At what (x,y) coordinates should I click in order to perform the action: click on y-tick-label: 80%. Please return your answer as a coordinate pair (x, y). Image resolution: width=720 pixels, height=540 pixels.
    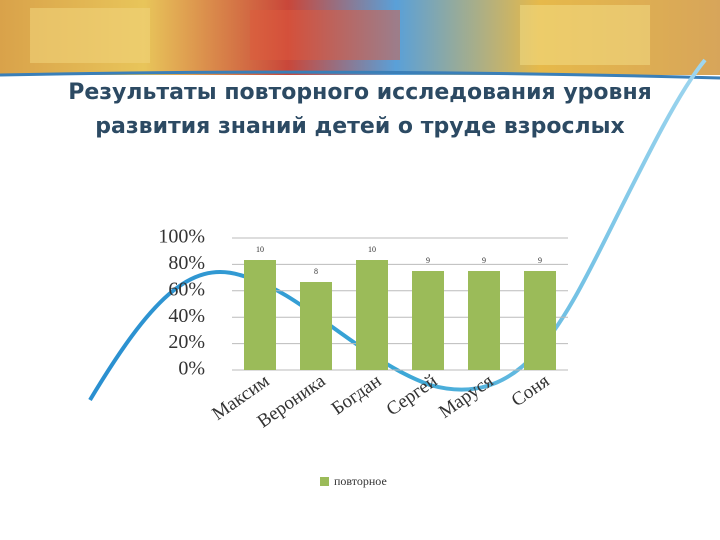
    Looking at the image, I should click on (186, 263).